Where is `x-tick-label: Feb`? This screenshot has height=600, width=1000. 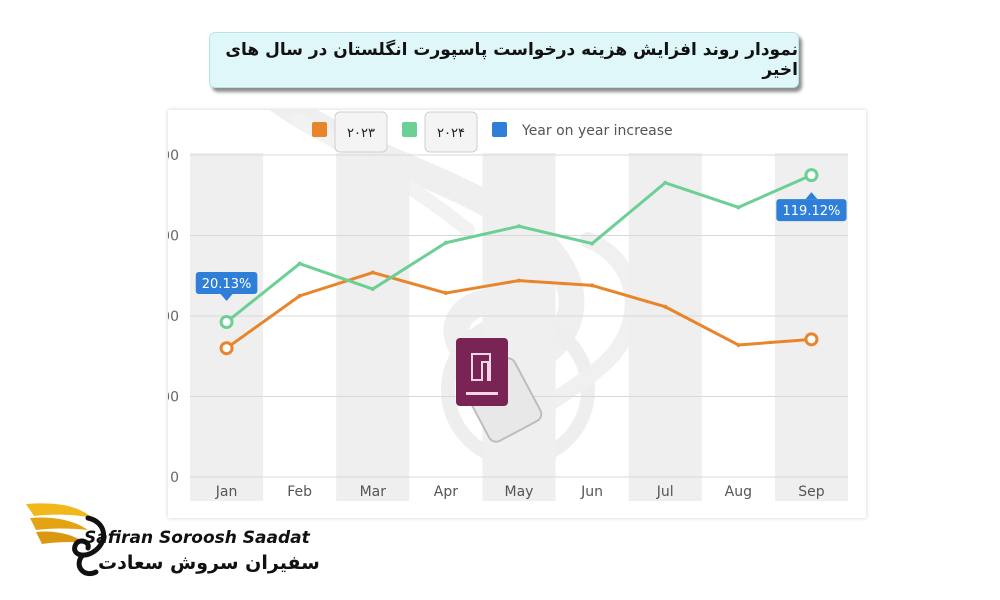
x-tick-label: Feb is located at coordinates (299, 492).